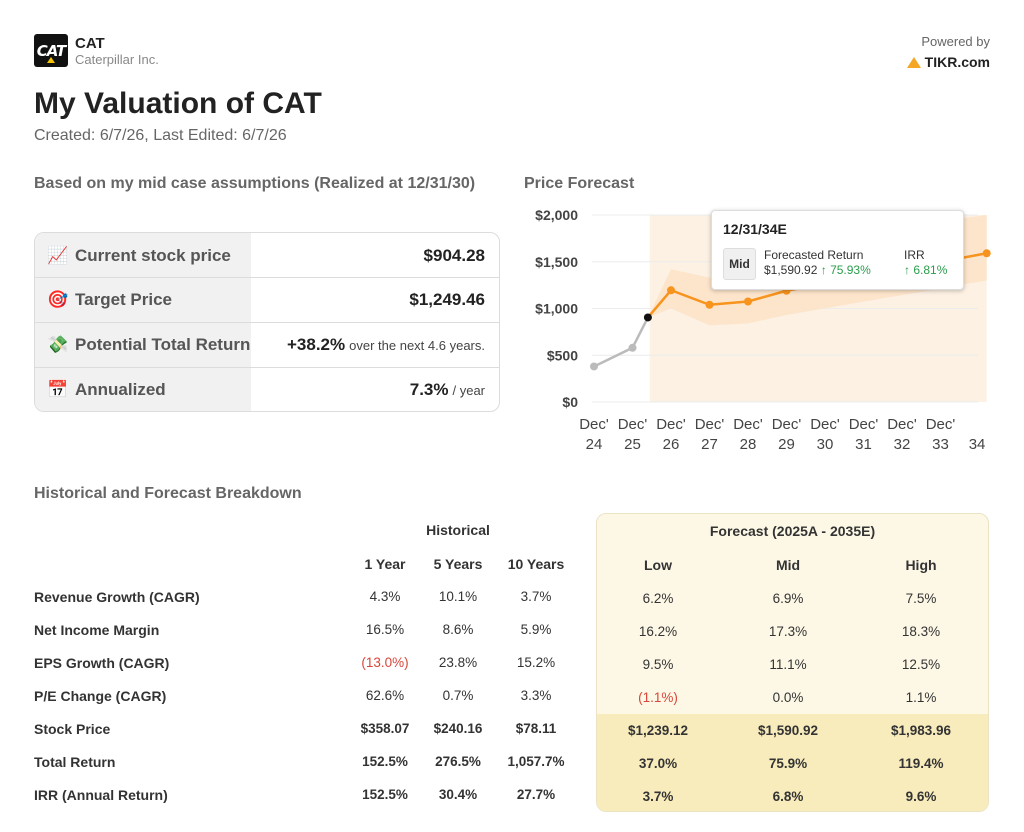  Describe the element at coordinates (671, 444) in the screenshot. I see `x-tick-label: 26` at that location.